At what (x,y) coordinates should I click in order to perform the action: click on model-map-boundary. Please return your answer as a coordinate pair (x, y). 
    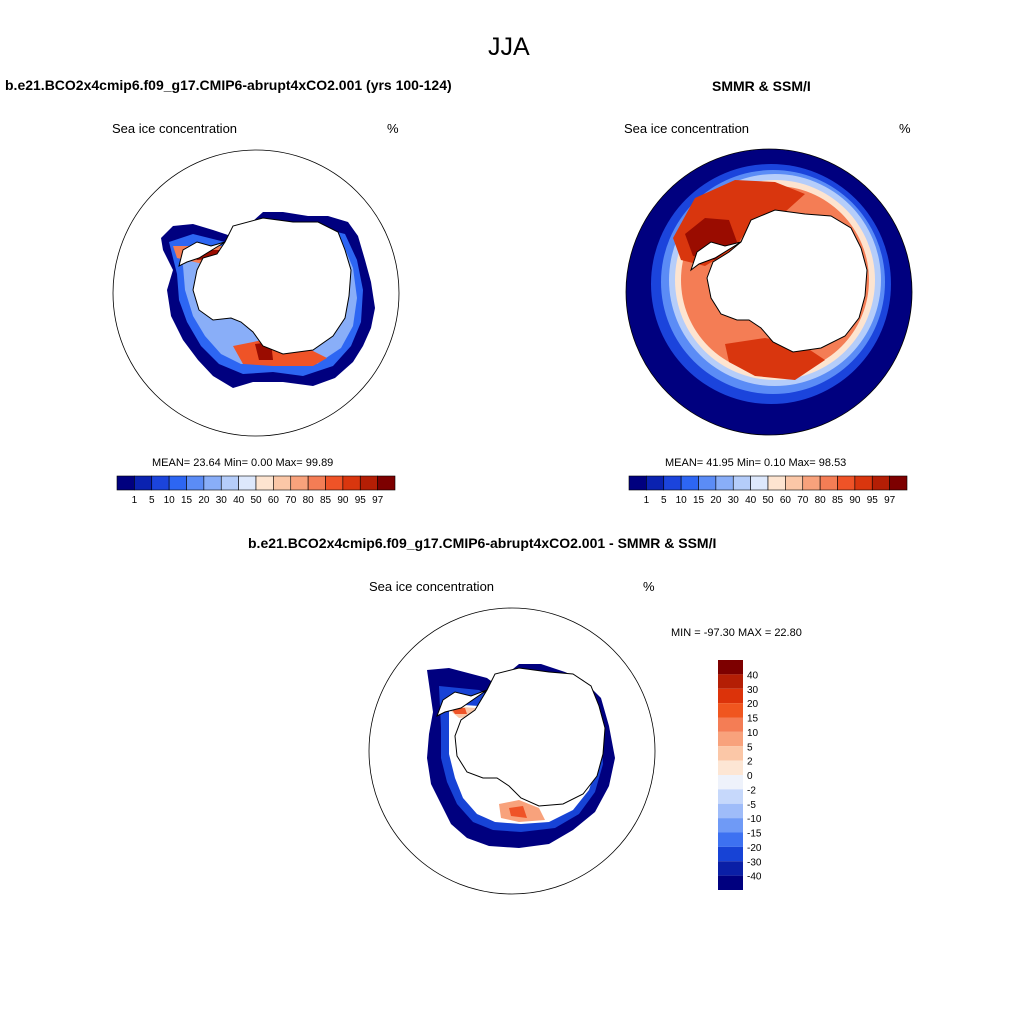
    Looking at the image, I should click on (256, 293).